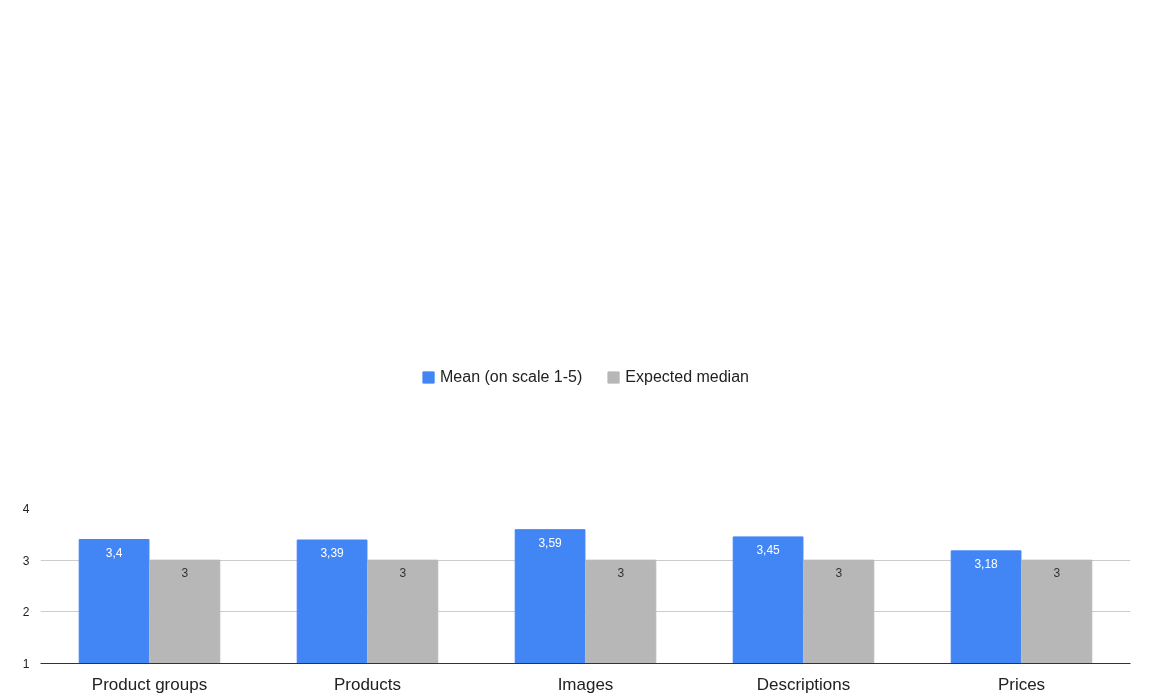  Describe the element at coordinates (511, 376) in the screenshot. I see `legend-label: Mean (on scale 1-5)` at that location.